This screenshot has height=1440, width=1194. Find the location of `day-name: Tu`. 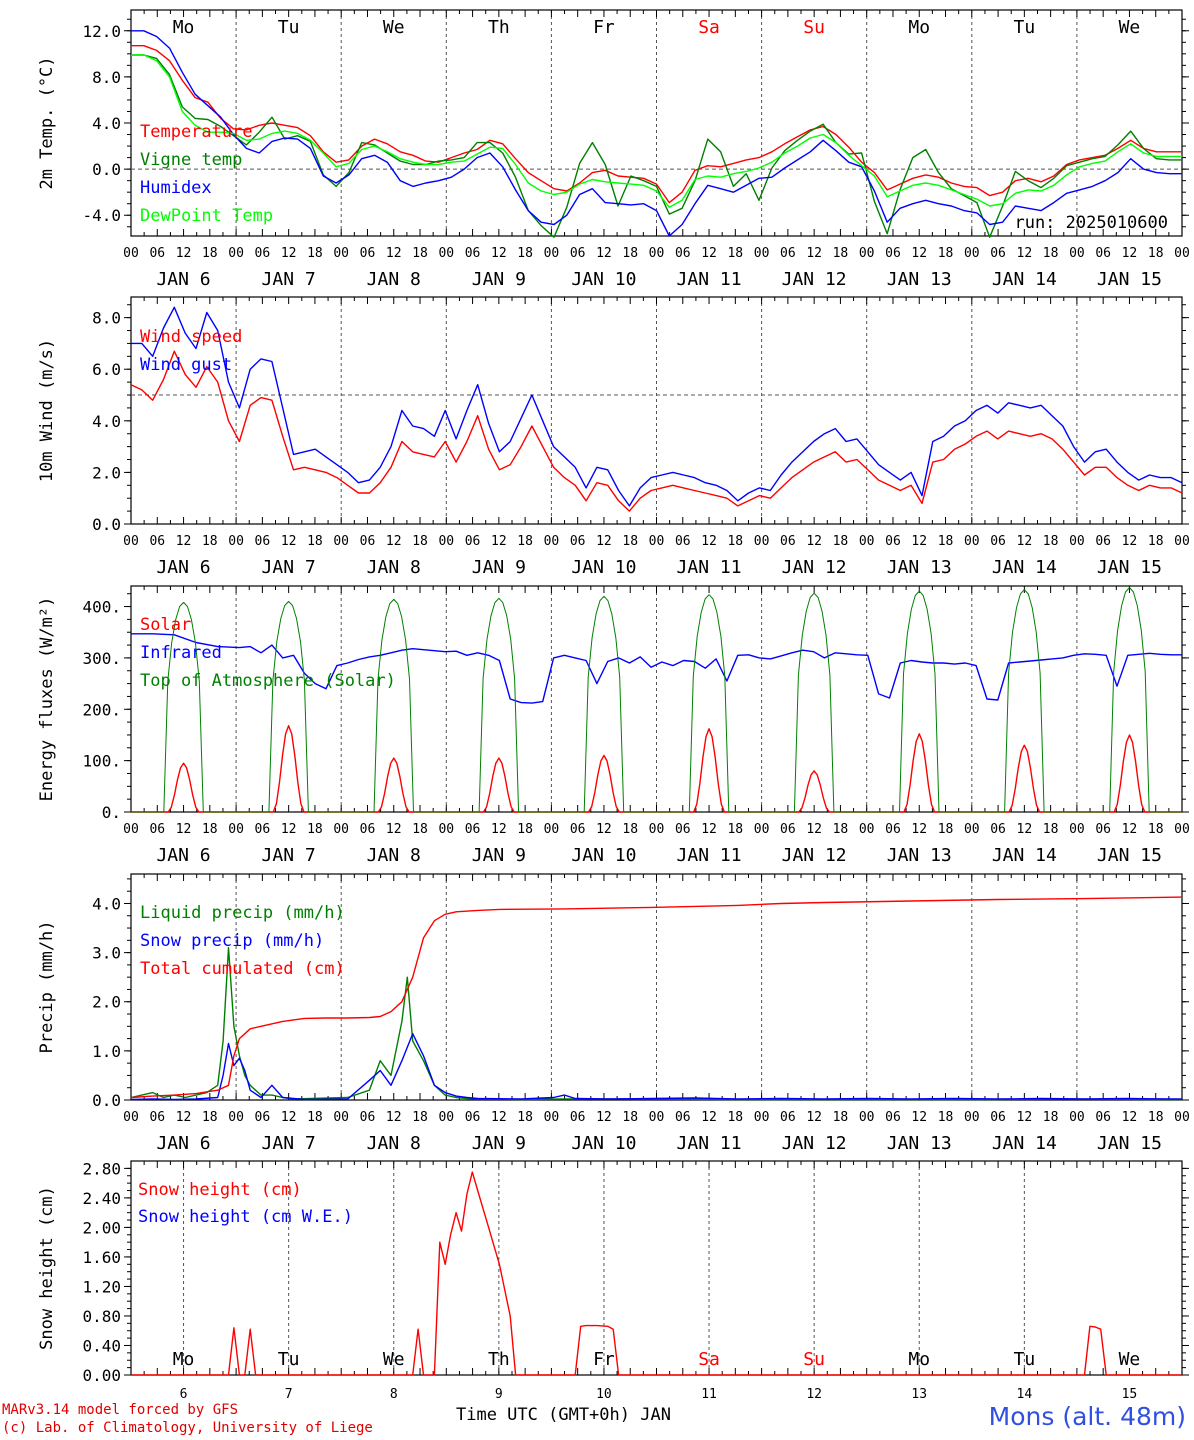

day-name: Tu is located at coordinates (1025, 1359).